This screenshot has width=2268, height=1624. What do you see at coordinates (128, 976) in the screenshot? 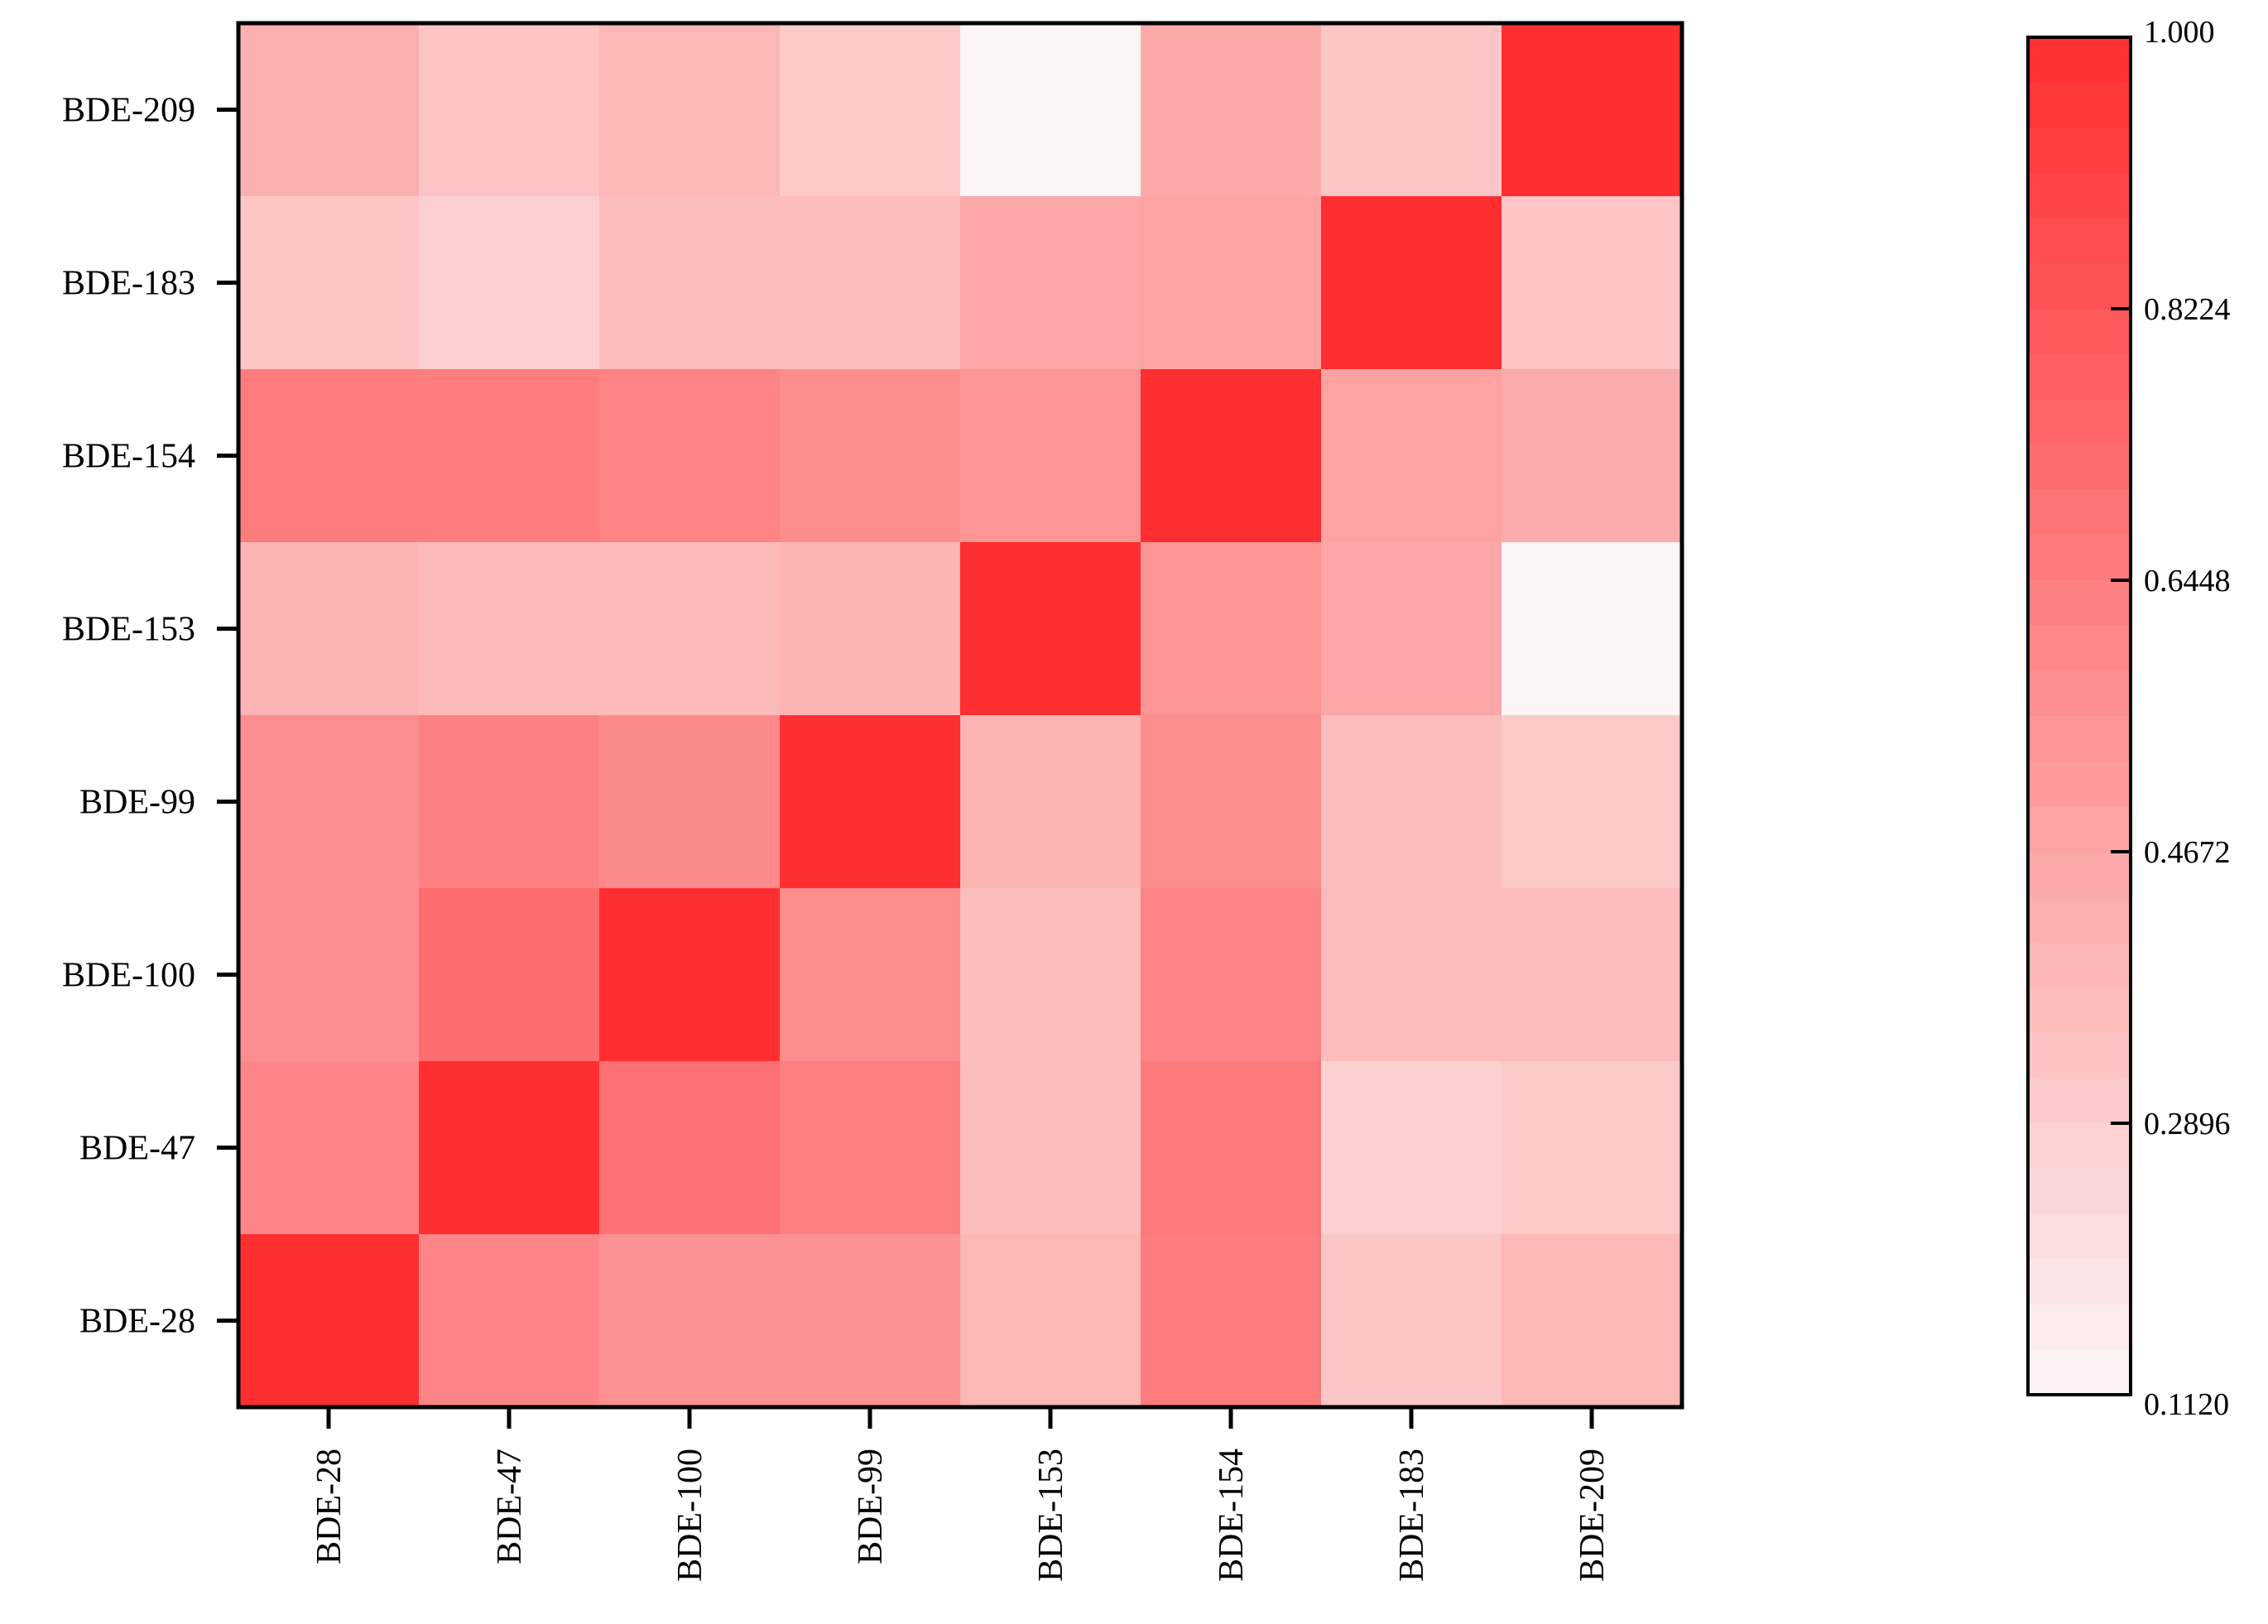
I see `y-tick-label: BDE-100` at bounding box center [128, 976].